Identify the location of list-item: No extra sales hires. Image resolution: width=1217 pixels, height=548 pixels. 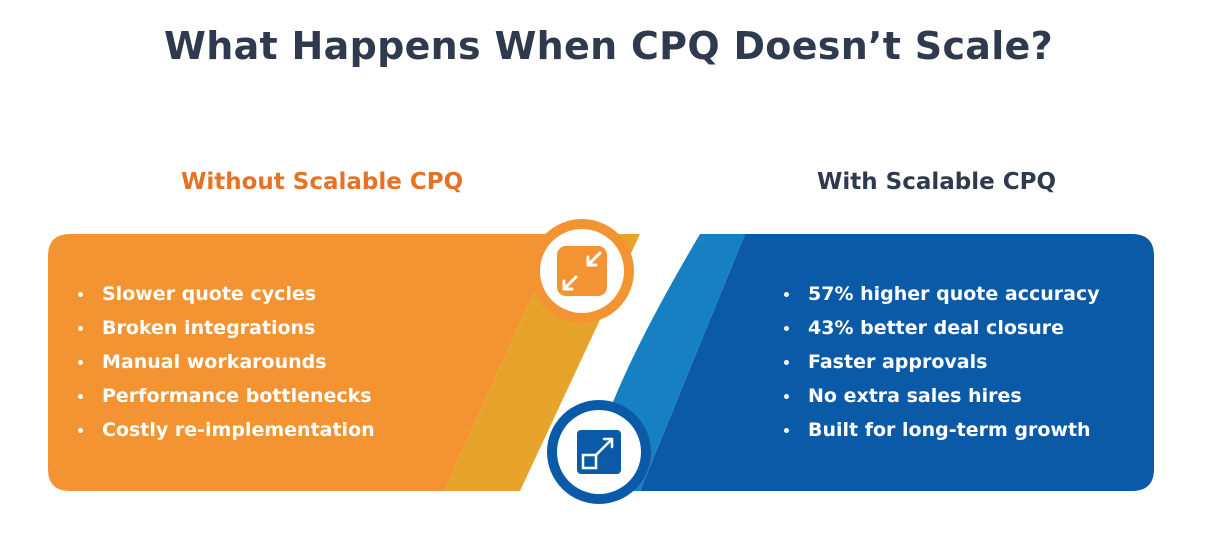
(941, 396).